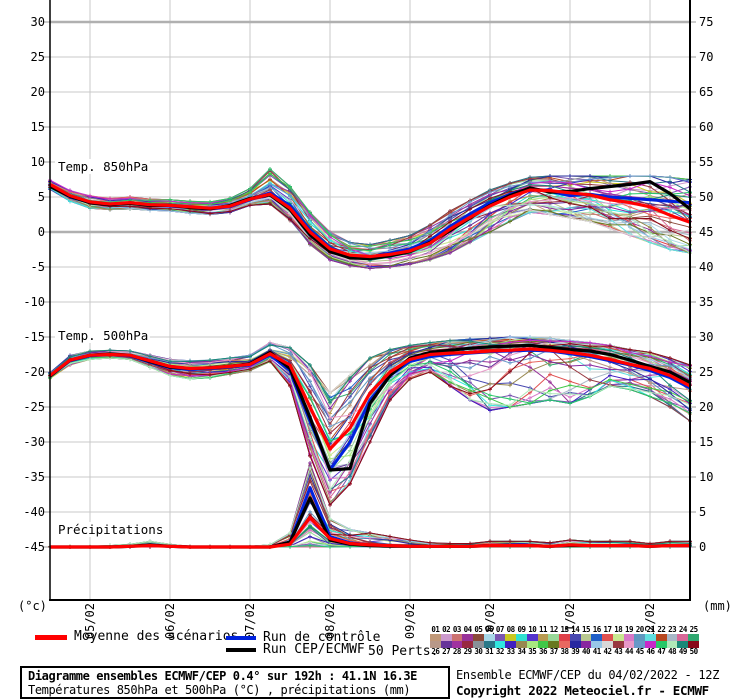 The height and width of the screenshot is (700, 740). I want to click on pert-key-column: 20 45, so click(640, 640).